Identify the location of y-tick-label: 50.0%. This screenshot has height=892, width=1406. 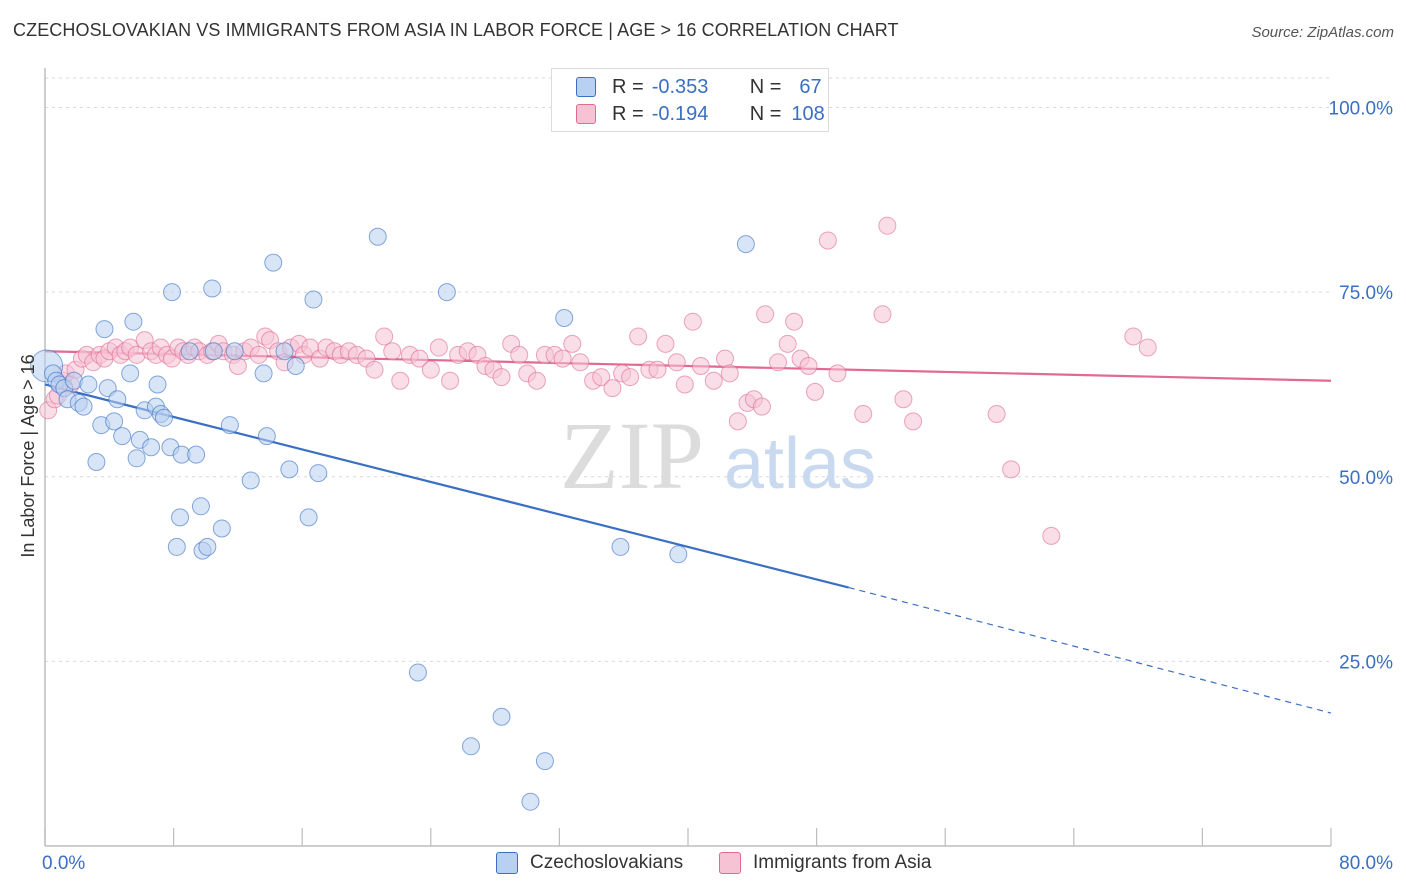
(1366, 478).